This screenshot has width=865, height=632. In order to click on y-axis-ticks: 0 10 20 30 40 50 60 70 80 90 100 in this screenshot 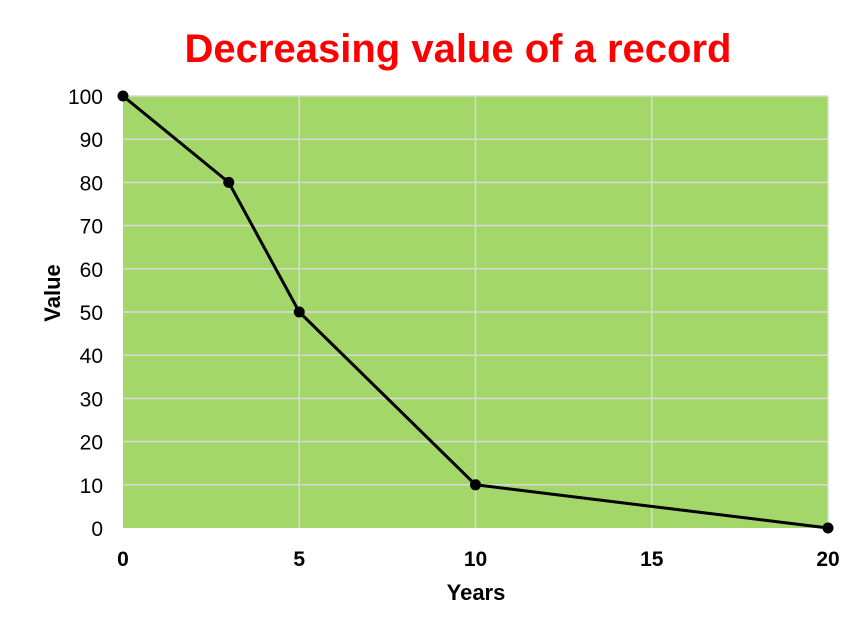, I will do `click(85, 313)`.